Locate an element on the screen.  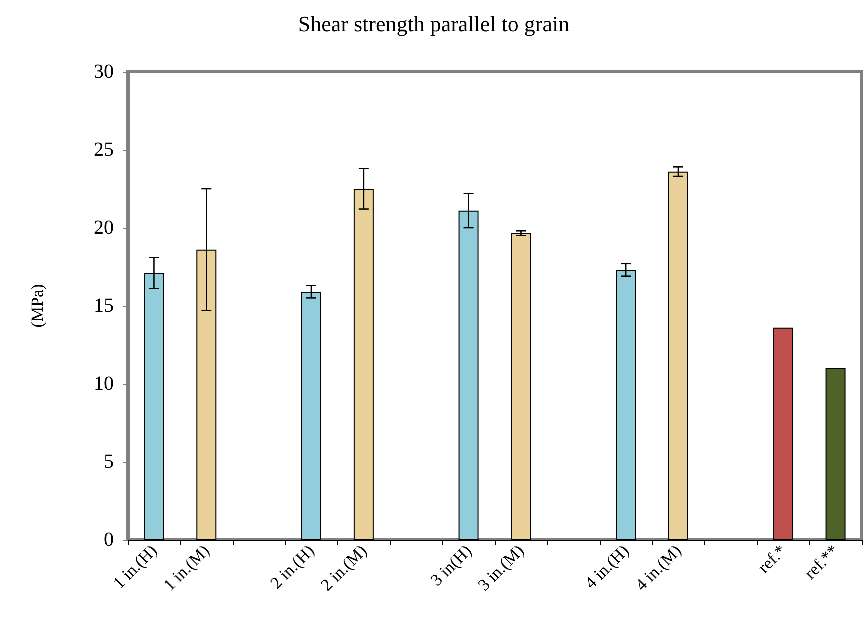
y-tick-label: 30 is located at coordinates (104, 72).